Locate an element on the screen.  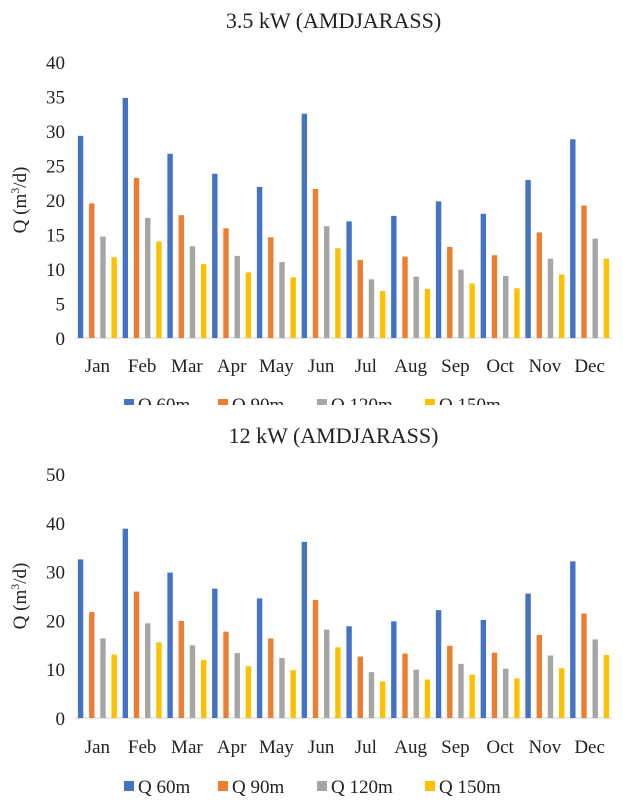
bar-q-60m-sep is located at coordinates (438, 664).